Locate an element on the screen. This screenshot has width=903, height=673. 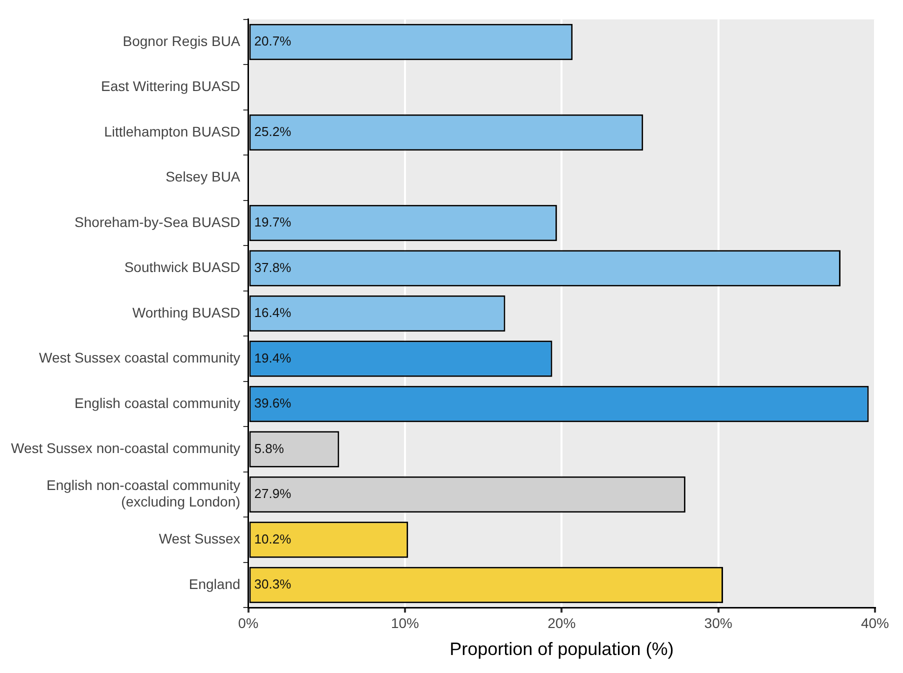
y-tick-label: Selsey BUA is located at coordinates (203, 176).